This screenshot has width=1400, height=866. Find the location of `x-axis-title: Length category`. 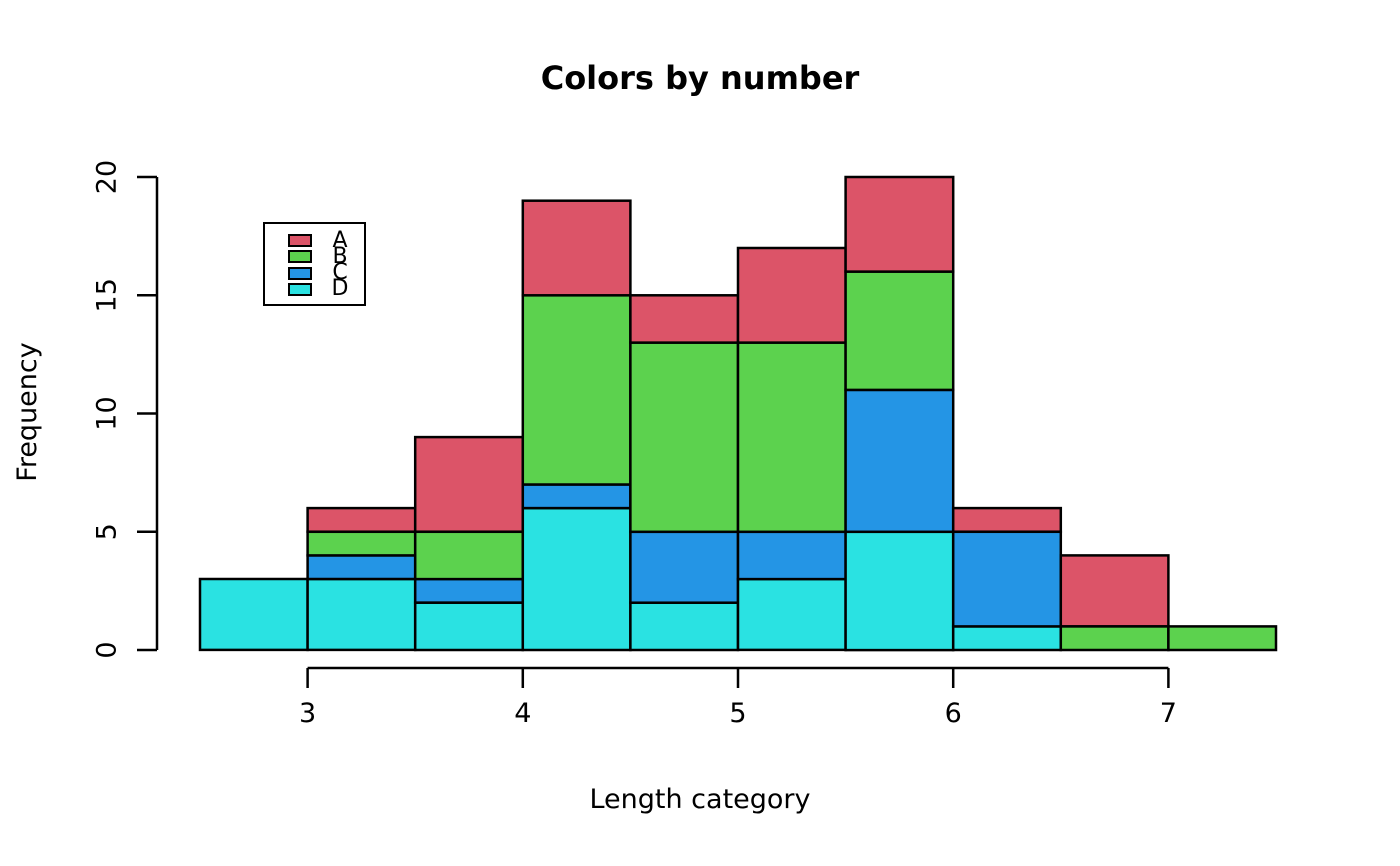

x-axis-title: Length category is located at coordinates (700, 799).